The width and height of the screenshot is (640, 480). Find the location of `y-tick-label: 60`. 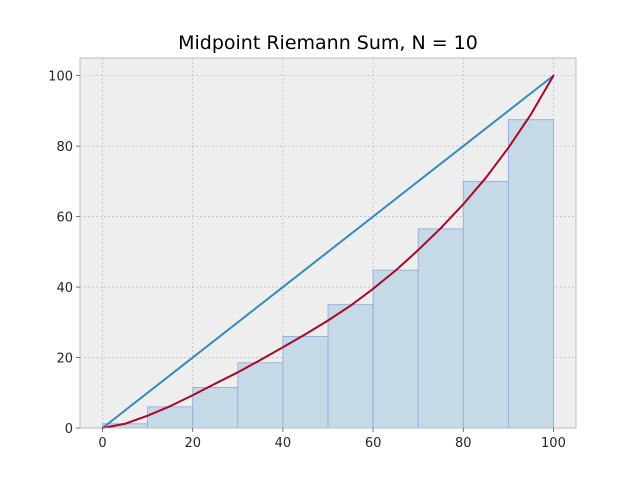

y-tick-label: 60 is located at coordinates (64, 218).